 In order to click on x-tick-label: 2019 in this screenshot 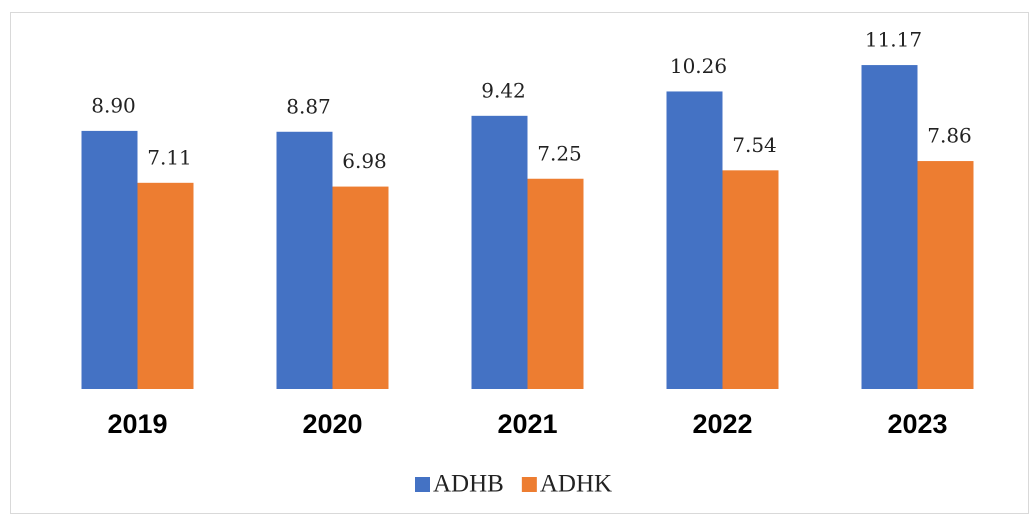, I will do `click(137, 424)`.